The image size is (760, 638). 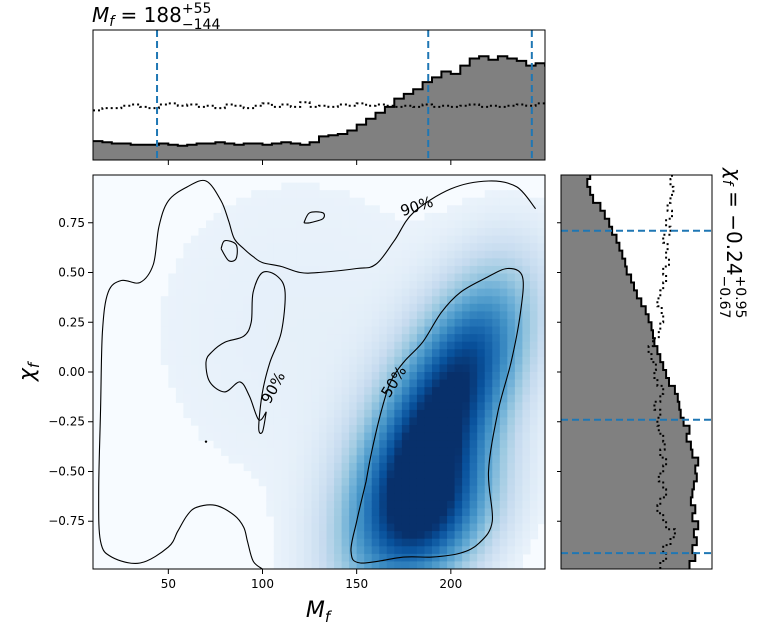 What do you see at coordinates (740, 297) in the screenshot?
I see `right-title-sup: +0.95` at bounding box center [740, 297].